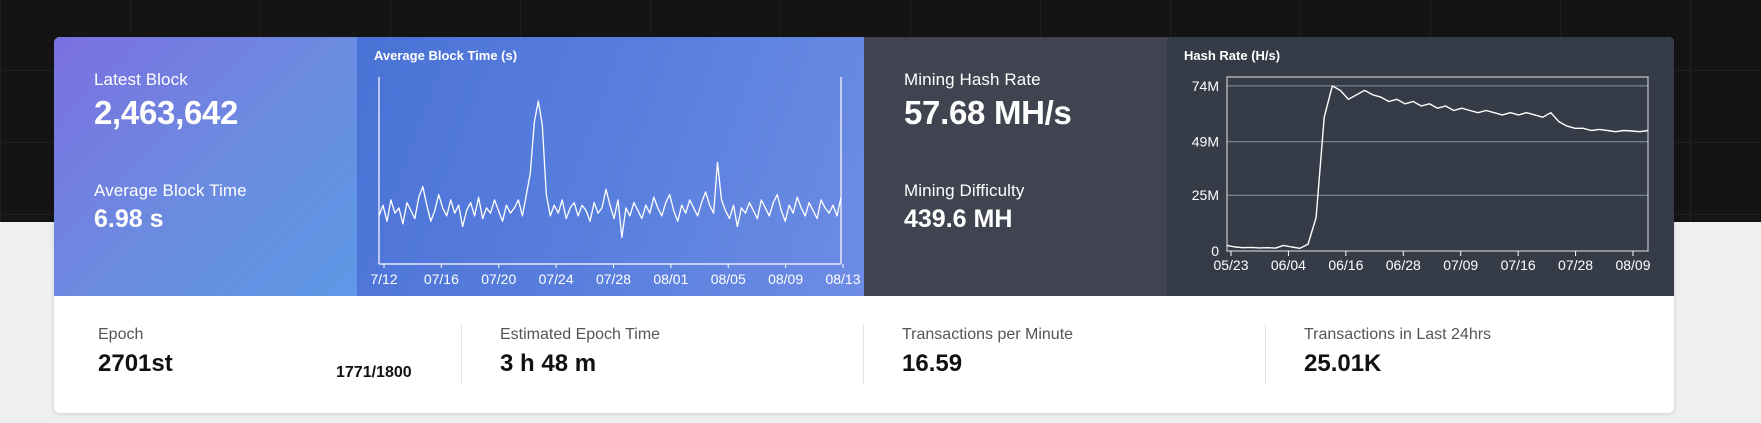 This screenshot has width=1761, height=423. Describe the element at coordinates (1205, 195) in the screenshot. I see `chart-y-tick-label: 25M` at that location.